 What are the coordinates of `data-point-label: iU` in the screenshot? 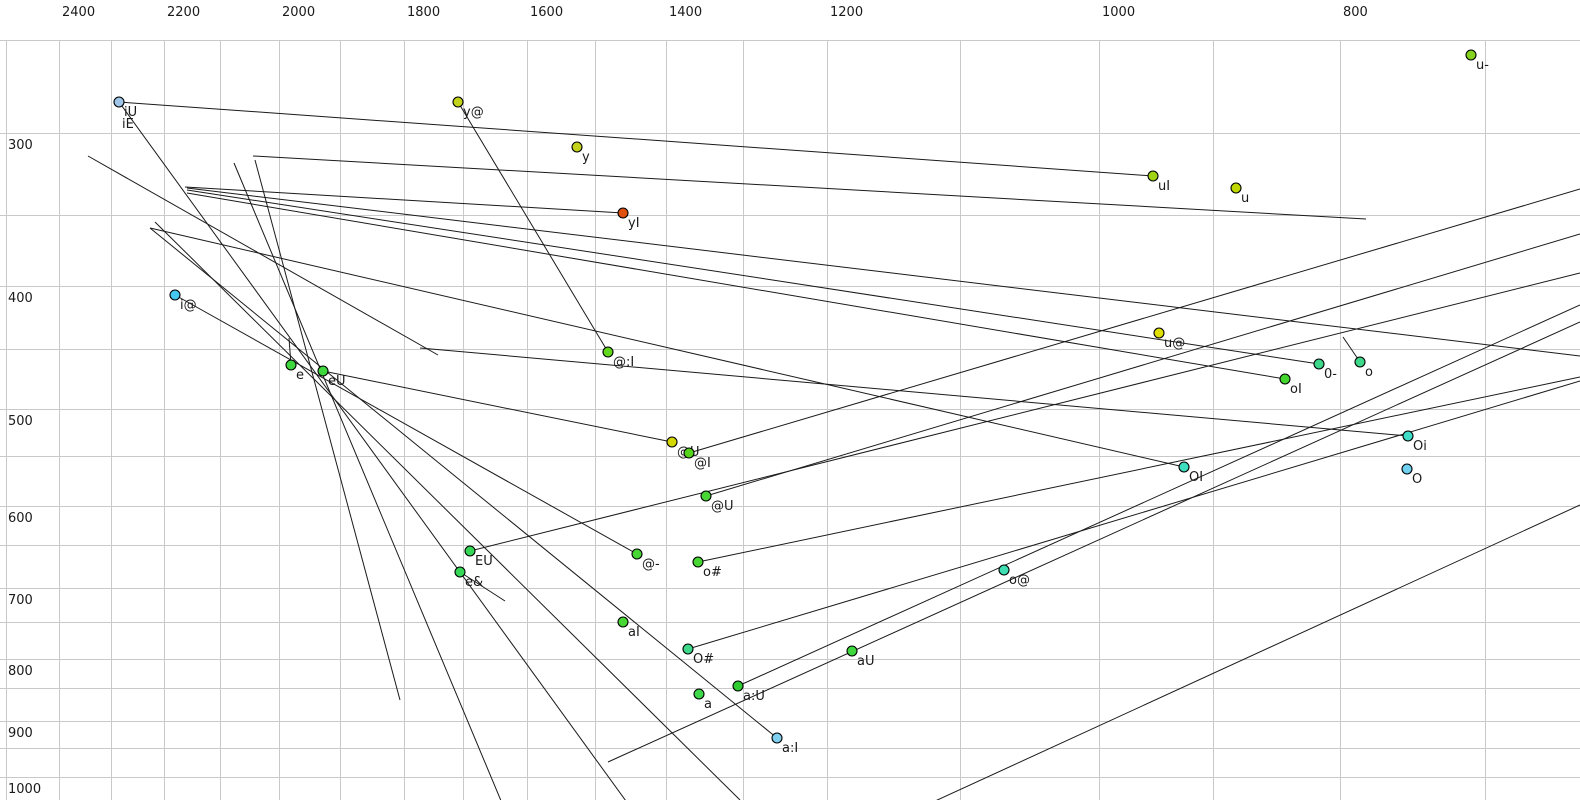 It's located at (130, 112).